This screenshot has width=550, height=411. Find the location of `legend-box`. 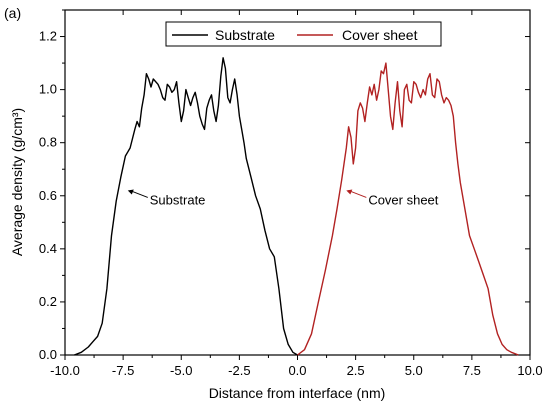

legend-box is located at coordinates (303, 34).